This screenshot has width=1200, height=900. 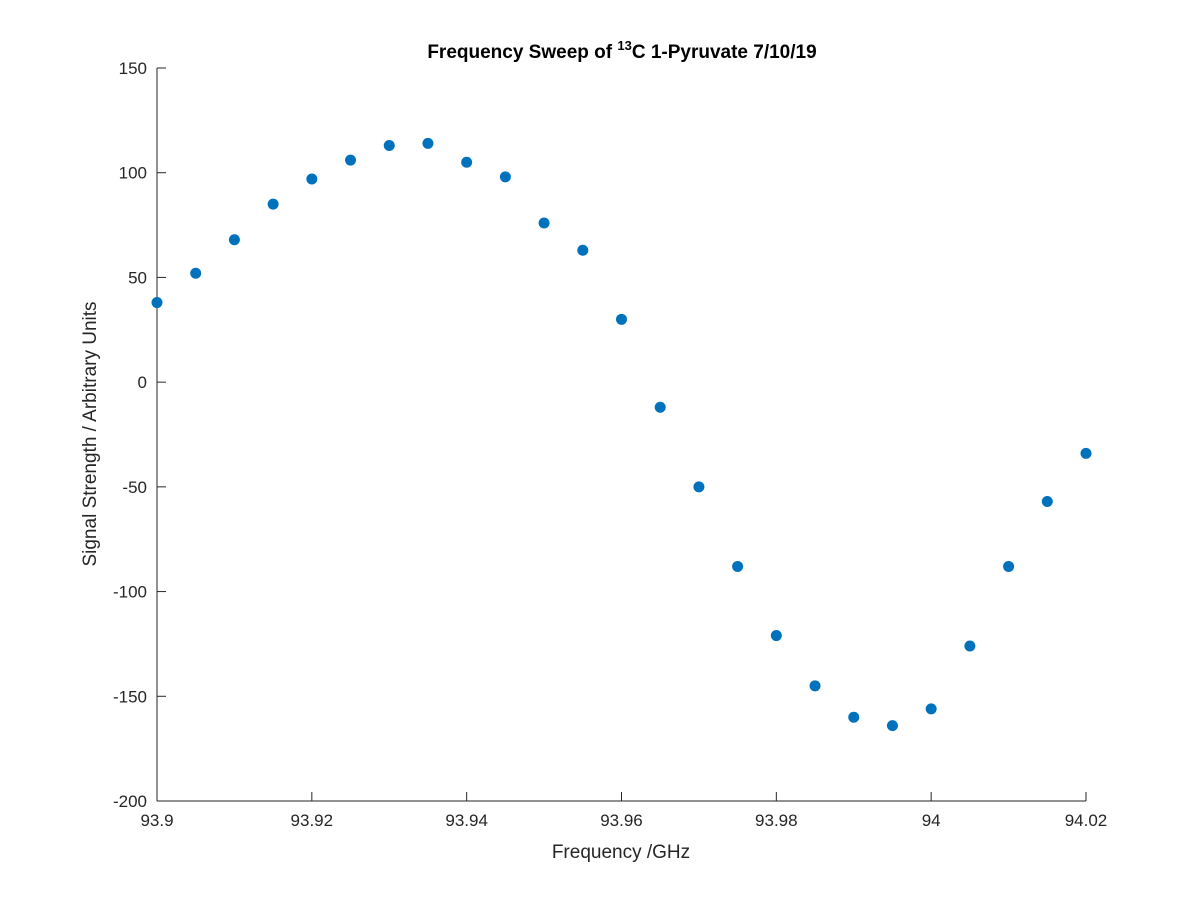 I want to click on x-tick-label: 93.94, so click(x=466, y=820).